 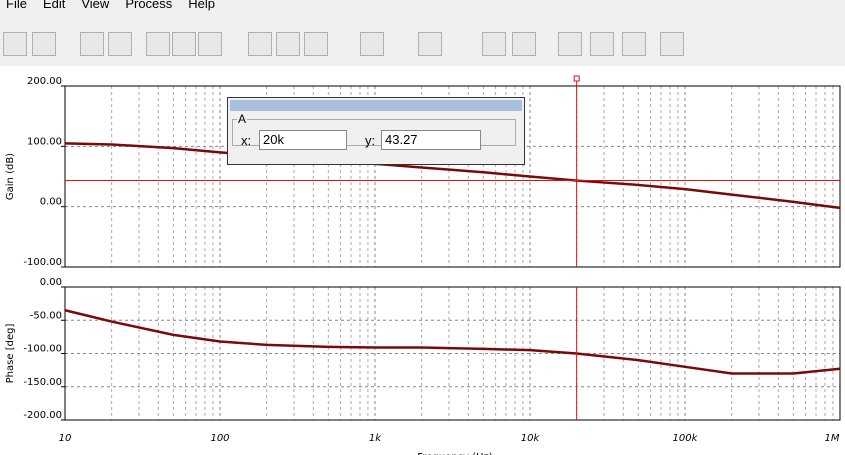 What do you see at coordinates (46, 315) in the screenshot?
I see `y-tick-label: -50.00` at bounding box center [46, 315].